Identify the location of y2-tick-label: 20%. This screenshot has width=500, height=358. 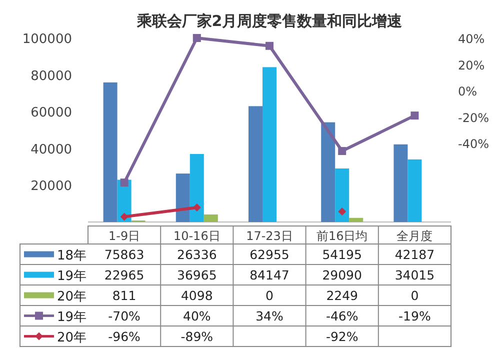
(471, 65).